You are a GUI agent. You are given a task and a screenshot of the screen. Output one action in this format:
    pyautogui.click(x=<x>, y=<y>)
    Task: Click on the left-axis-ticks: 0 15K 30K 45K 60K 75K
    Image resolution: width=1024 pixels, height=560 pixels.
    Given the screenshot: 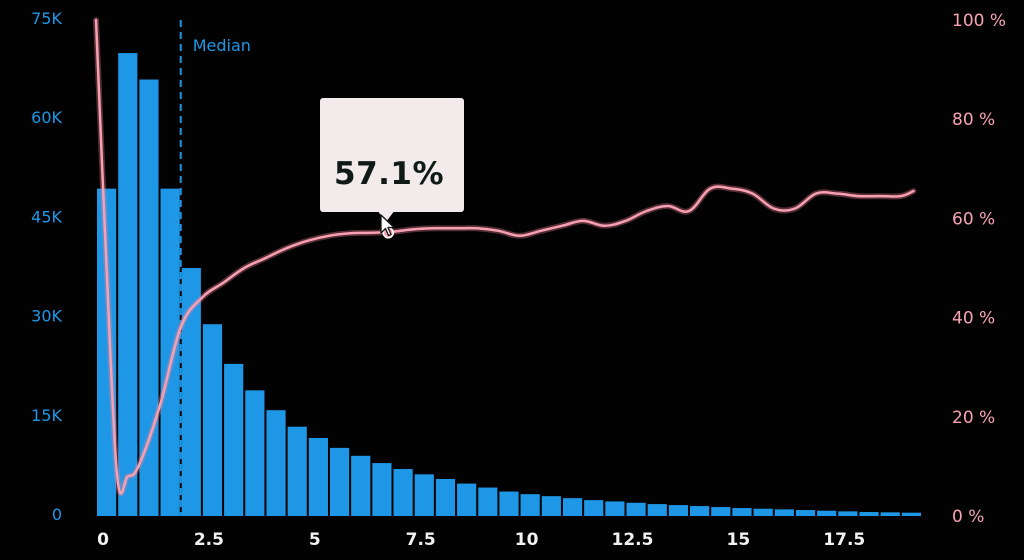 What is the action you would take?
    pyautogui.click(x=46, y=266)
    